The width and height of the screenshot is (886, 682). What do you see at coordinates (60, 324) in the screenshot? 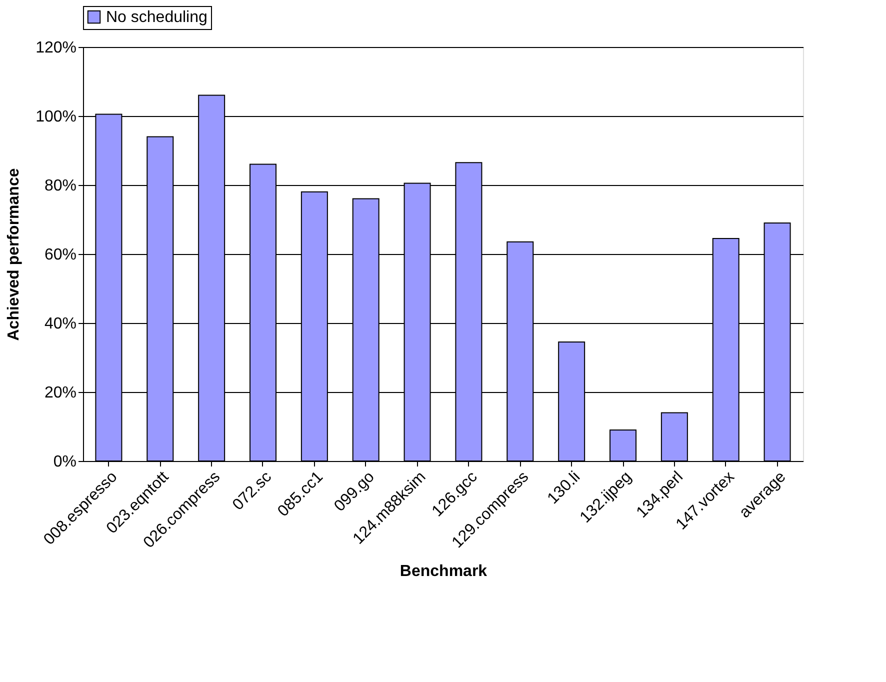
I see `y-tick-label: 40%` at bounding box center [60, 324].